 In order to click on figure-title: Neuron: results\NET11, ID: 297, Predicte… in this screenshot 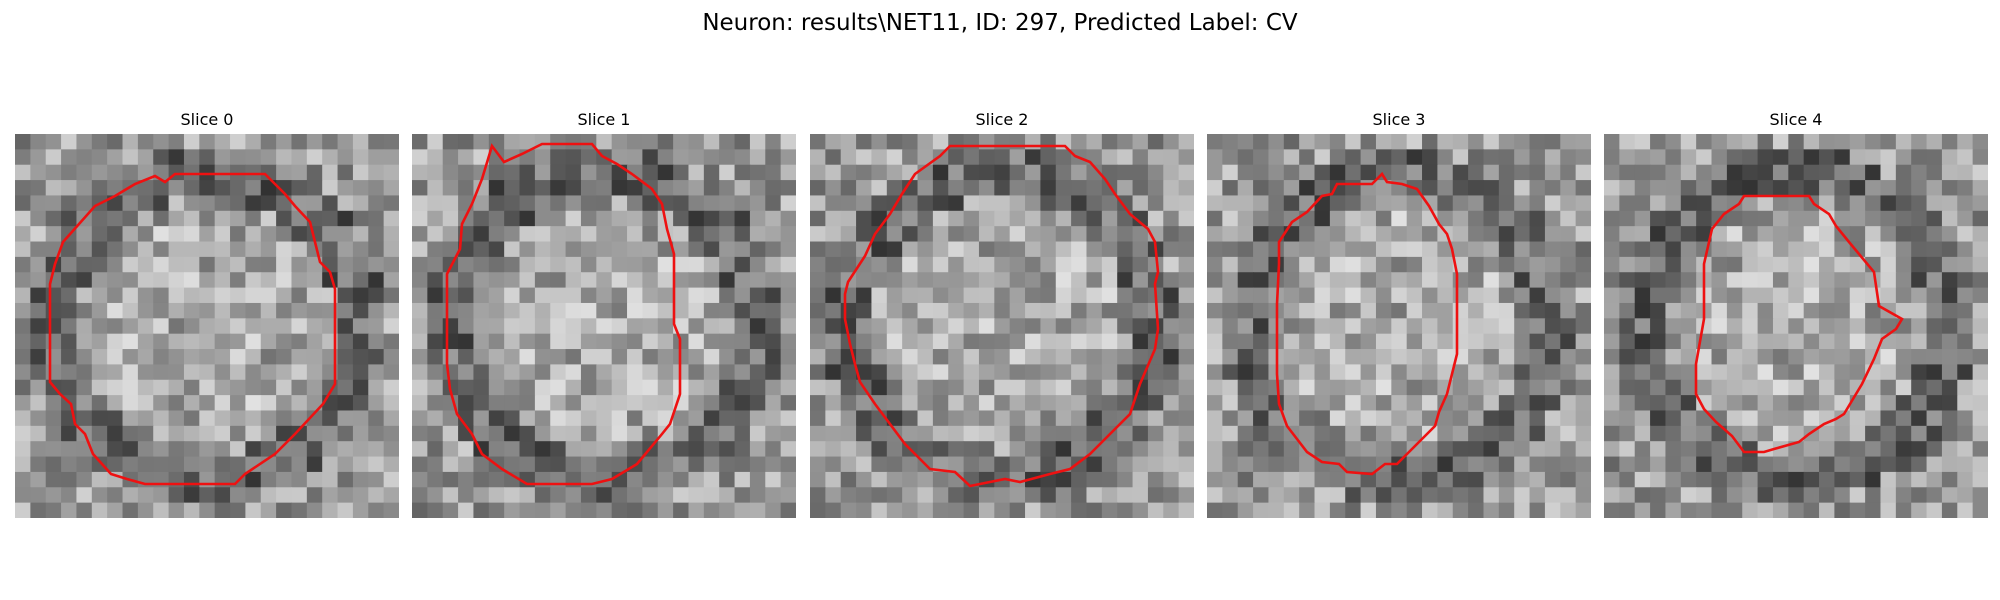, I will do `click(1000, 23)`.